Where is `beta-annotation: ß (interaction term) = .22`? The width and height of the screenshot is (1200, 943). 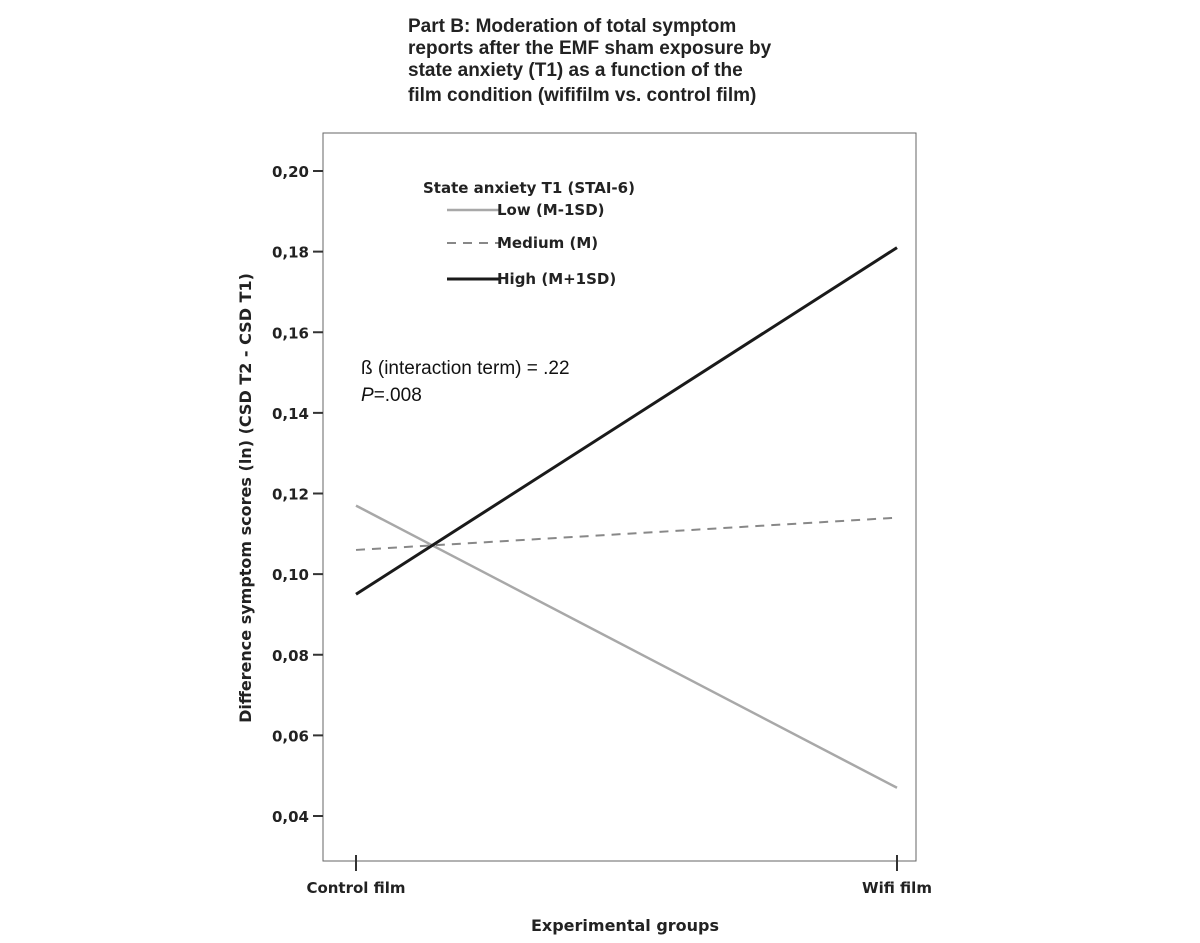 beta-annotation: ß (interaction term) = .22 is located at coordinates (465, 368).